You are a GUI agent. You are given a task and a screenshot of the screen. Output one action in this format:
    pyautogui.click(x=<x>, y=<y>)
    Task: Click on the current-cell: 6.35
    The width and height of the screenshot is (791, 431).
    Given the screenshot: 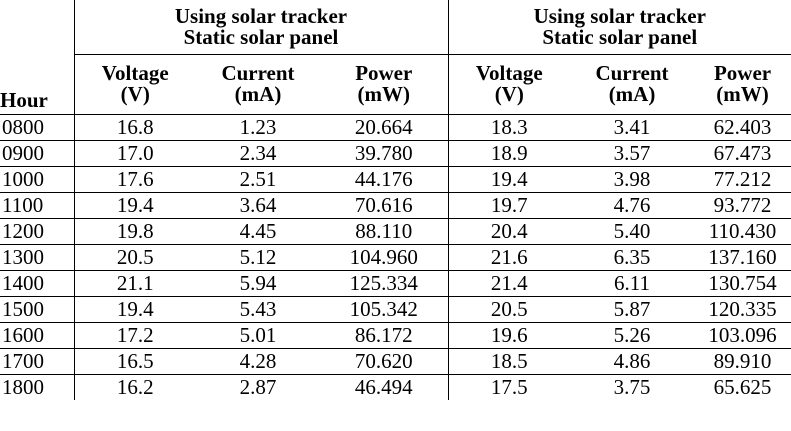 What is the action you would take?
    pyautogui.click(x=632, y=257)
    